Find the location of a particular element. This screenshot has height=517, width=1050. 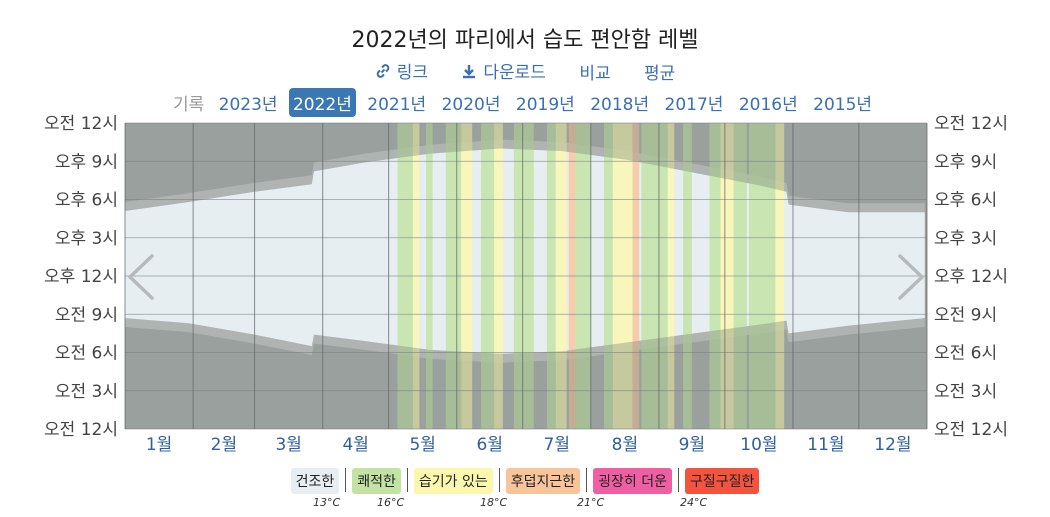

x-tick-month: 3월 is located at coordinates (288, 445).